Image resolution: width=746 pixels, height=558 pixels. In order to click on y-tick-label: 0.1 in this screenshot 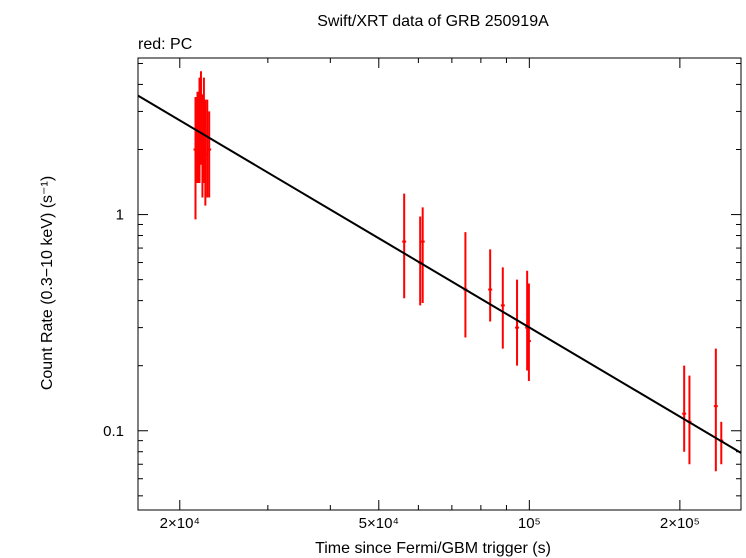, I will do `click(113, 431)`.